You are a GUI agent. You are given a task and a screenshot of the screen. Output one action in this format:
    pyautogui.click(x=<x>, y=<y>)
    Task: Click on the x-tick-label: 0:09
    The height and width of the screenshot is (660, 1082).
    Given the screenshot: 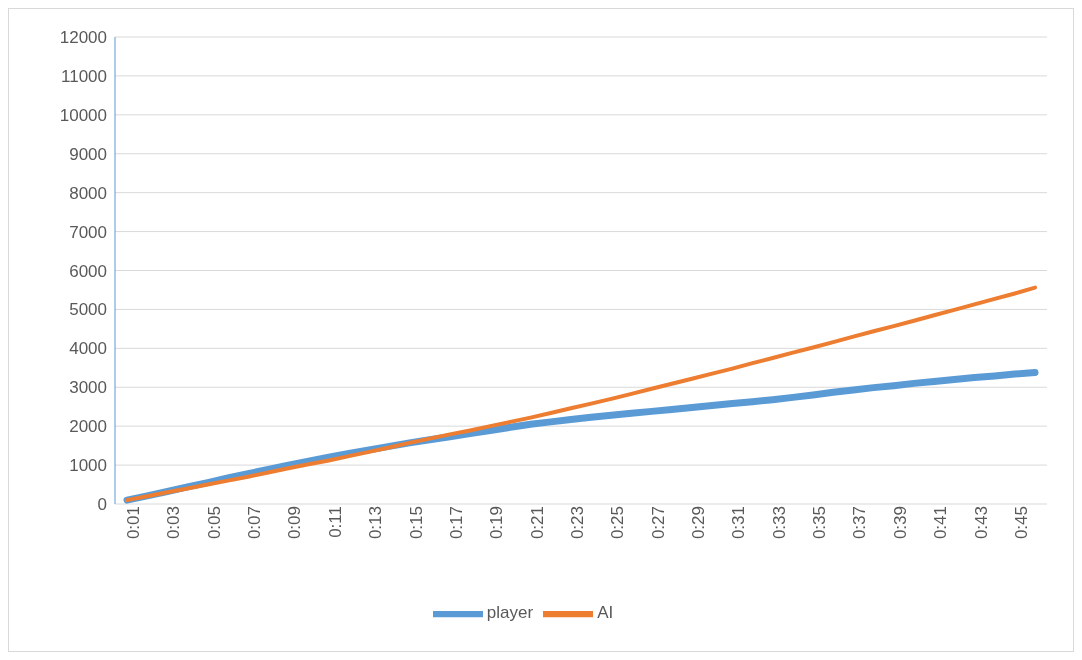 What is the action you would take?
    pyautogui.click(x=295, y=523)
    